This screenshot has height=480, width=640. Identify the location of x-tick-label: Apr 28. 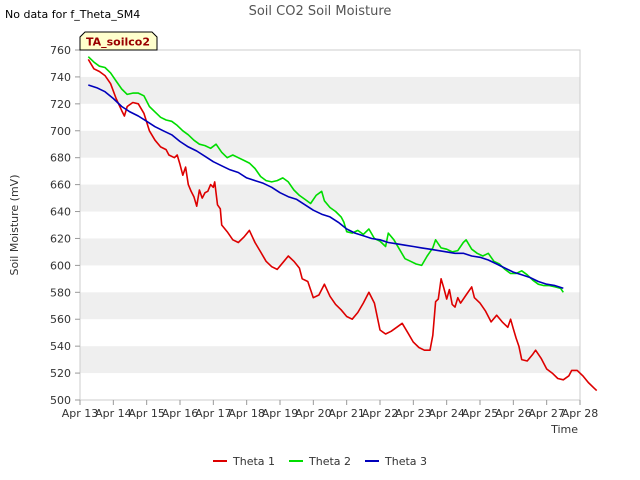
(580, 413).